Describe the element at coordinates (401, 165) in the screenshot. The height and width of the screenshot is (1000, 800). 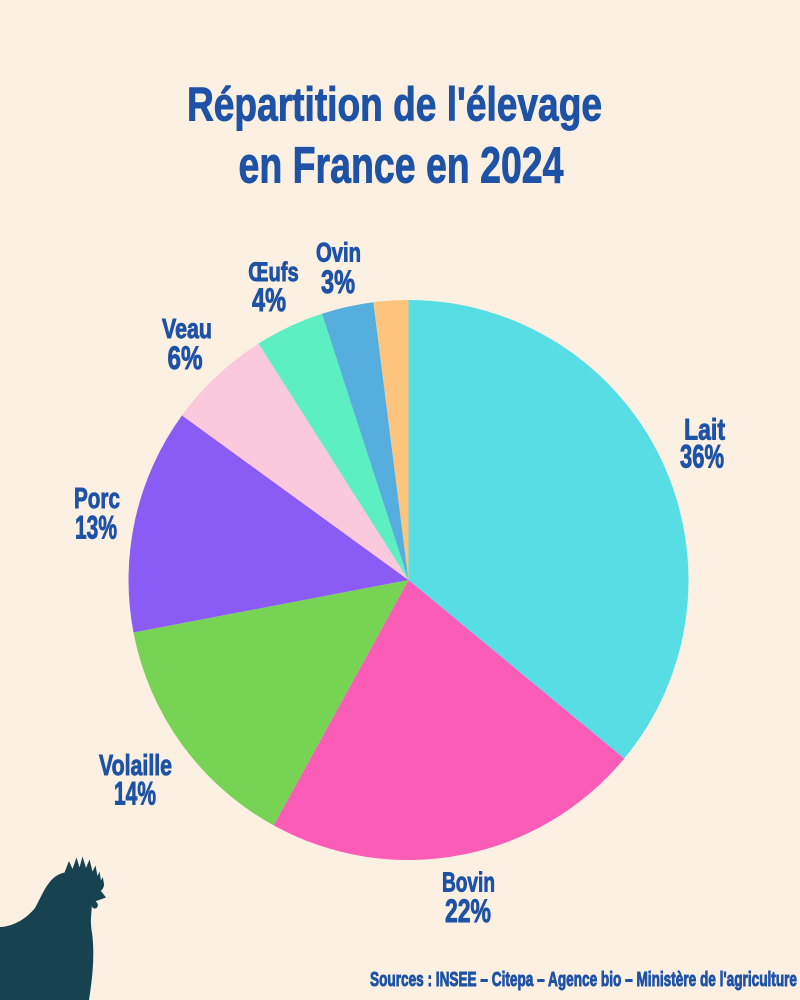
I see `svg-text: en France en 2024` at that location.